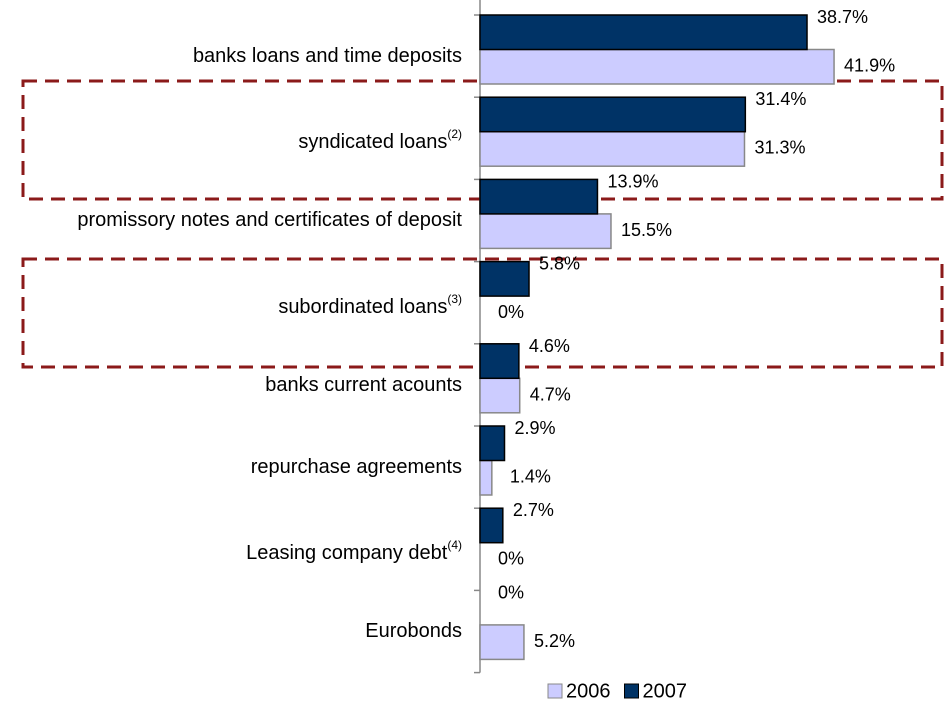 Image resolution: width=947 pixels, height=710 pixels. I want to click on data-label: 41.9%, so click(869, 66).